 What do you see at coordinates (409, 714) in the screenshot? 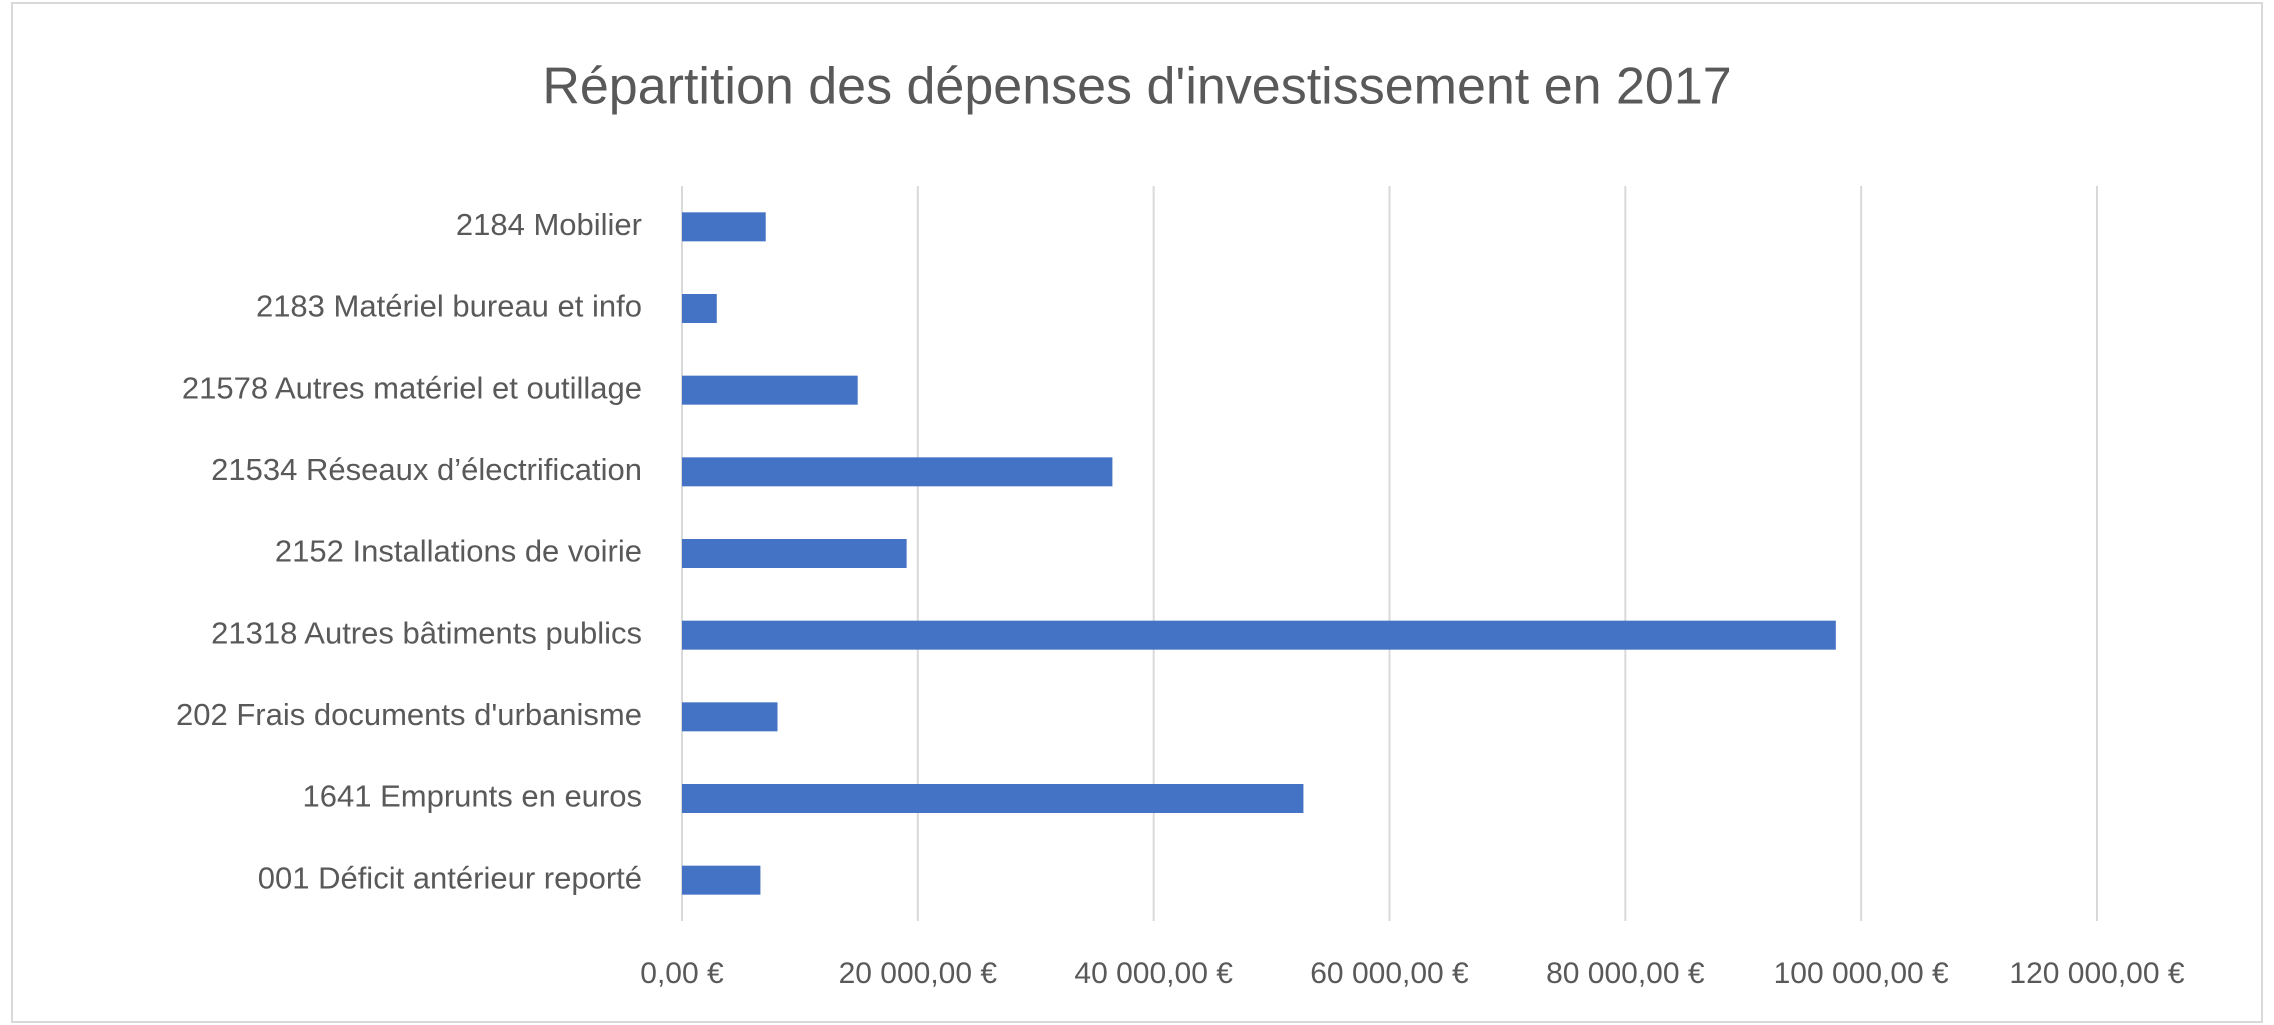
I see `y-tick-label: 202 Frais documents d'urbanisme` at bounding box center [409, 714].